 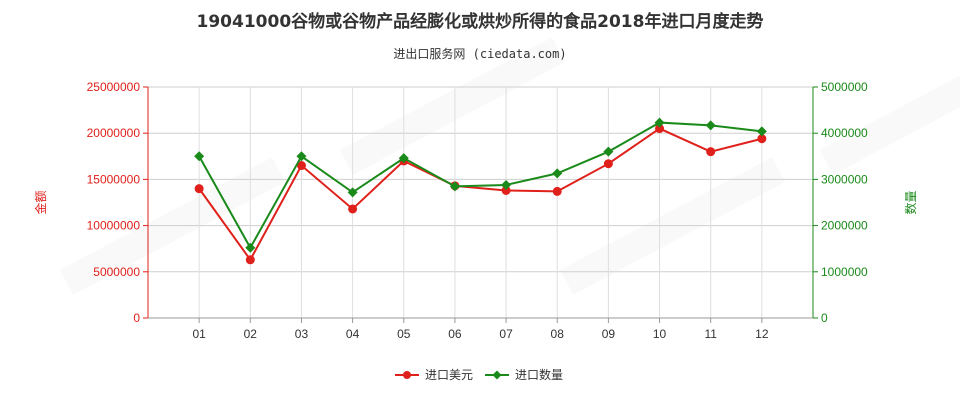 What do you see at coordinates (117, 202) in the screenshot?
I see `left-axis-ticks: 0 5000000 10000000 15000000 20000000 25000000` at bounding box center [117, 202].